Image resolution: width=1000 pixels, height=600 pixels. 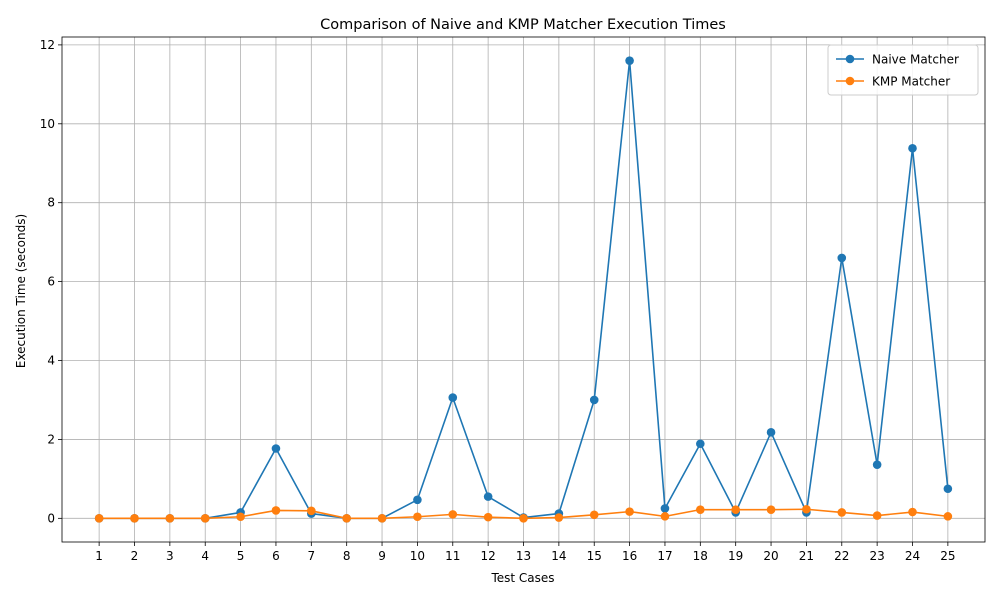 I want to click on x-tick-label: 8, so click(x=347, y=556).